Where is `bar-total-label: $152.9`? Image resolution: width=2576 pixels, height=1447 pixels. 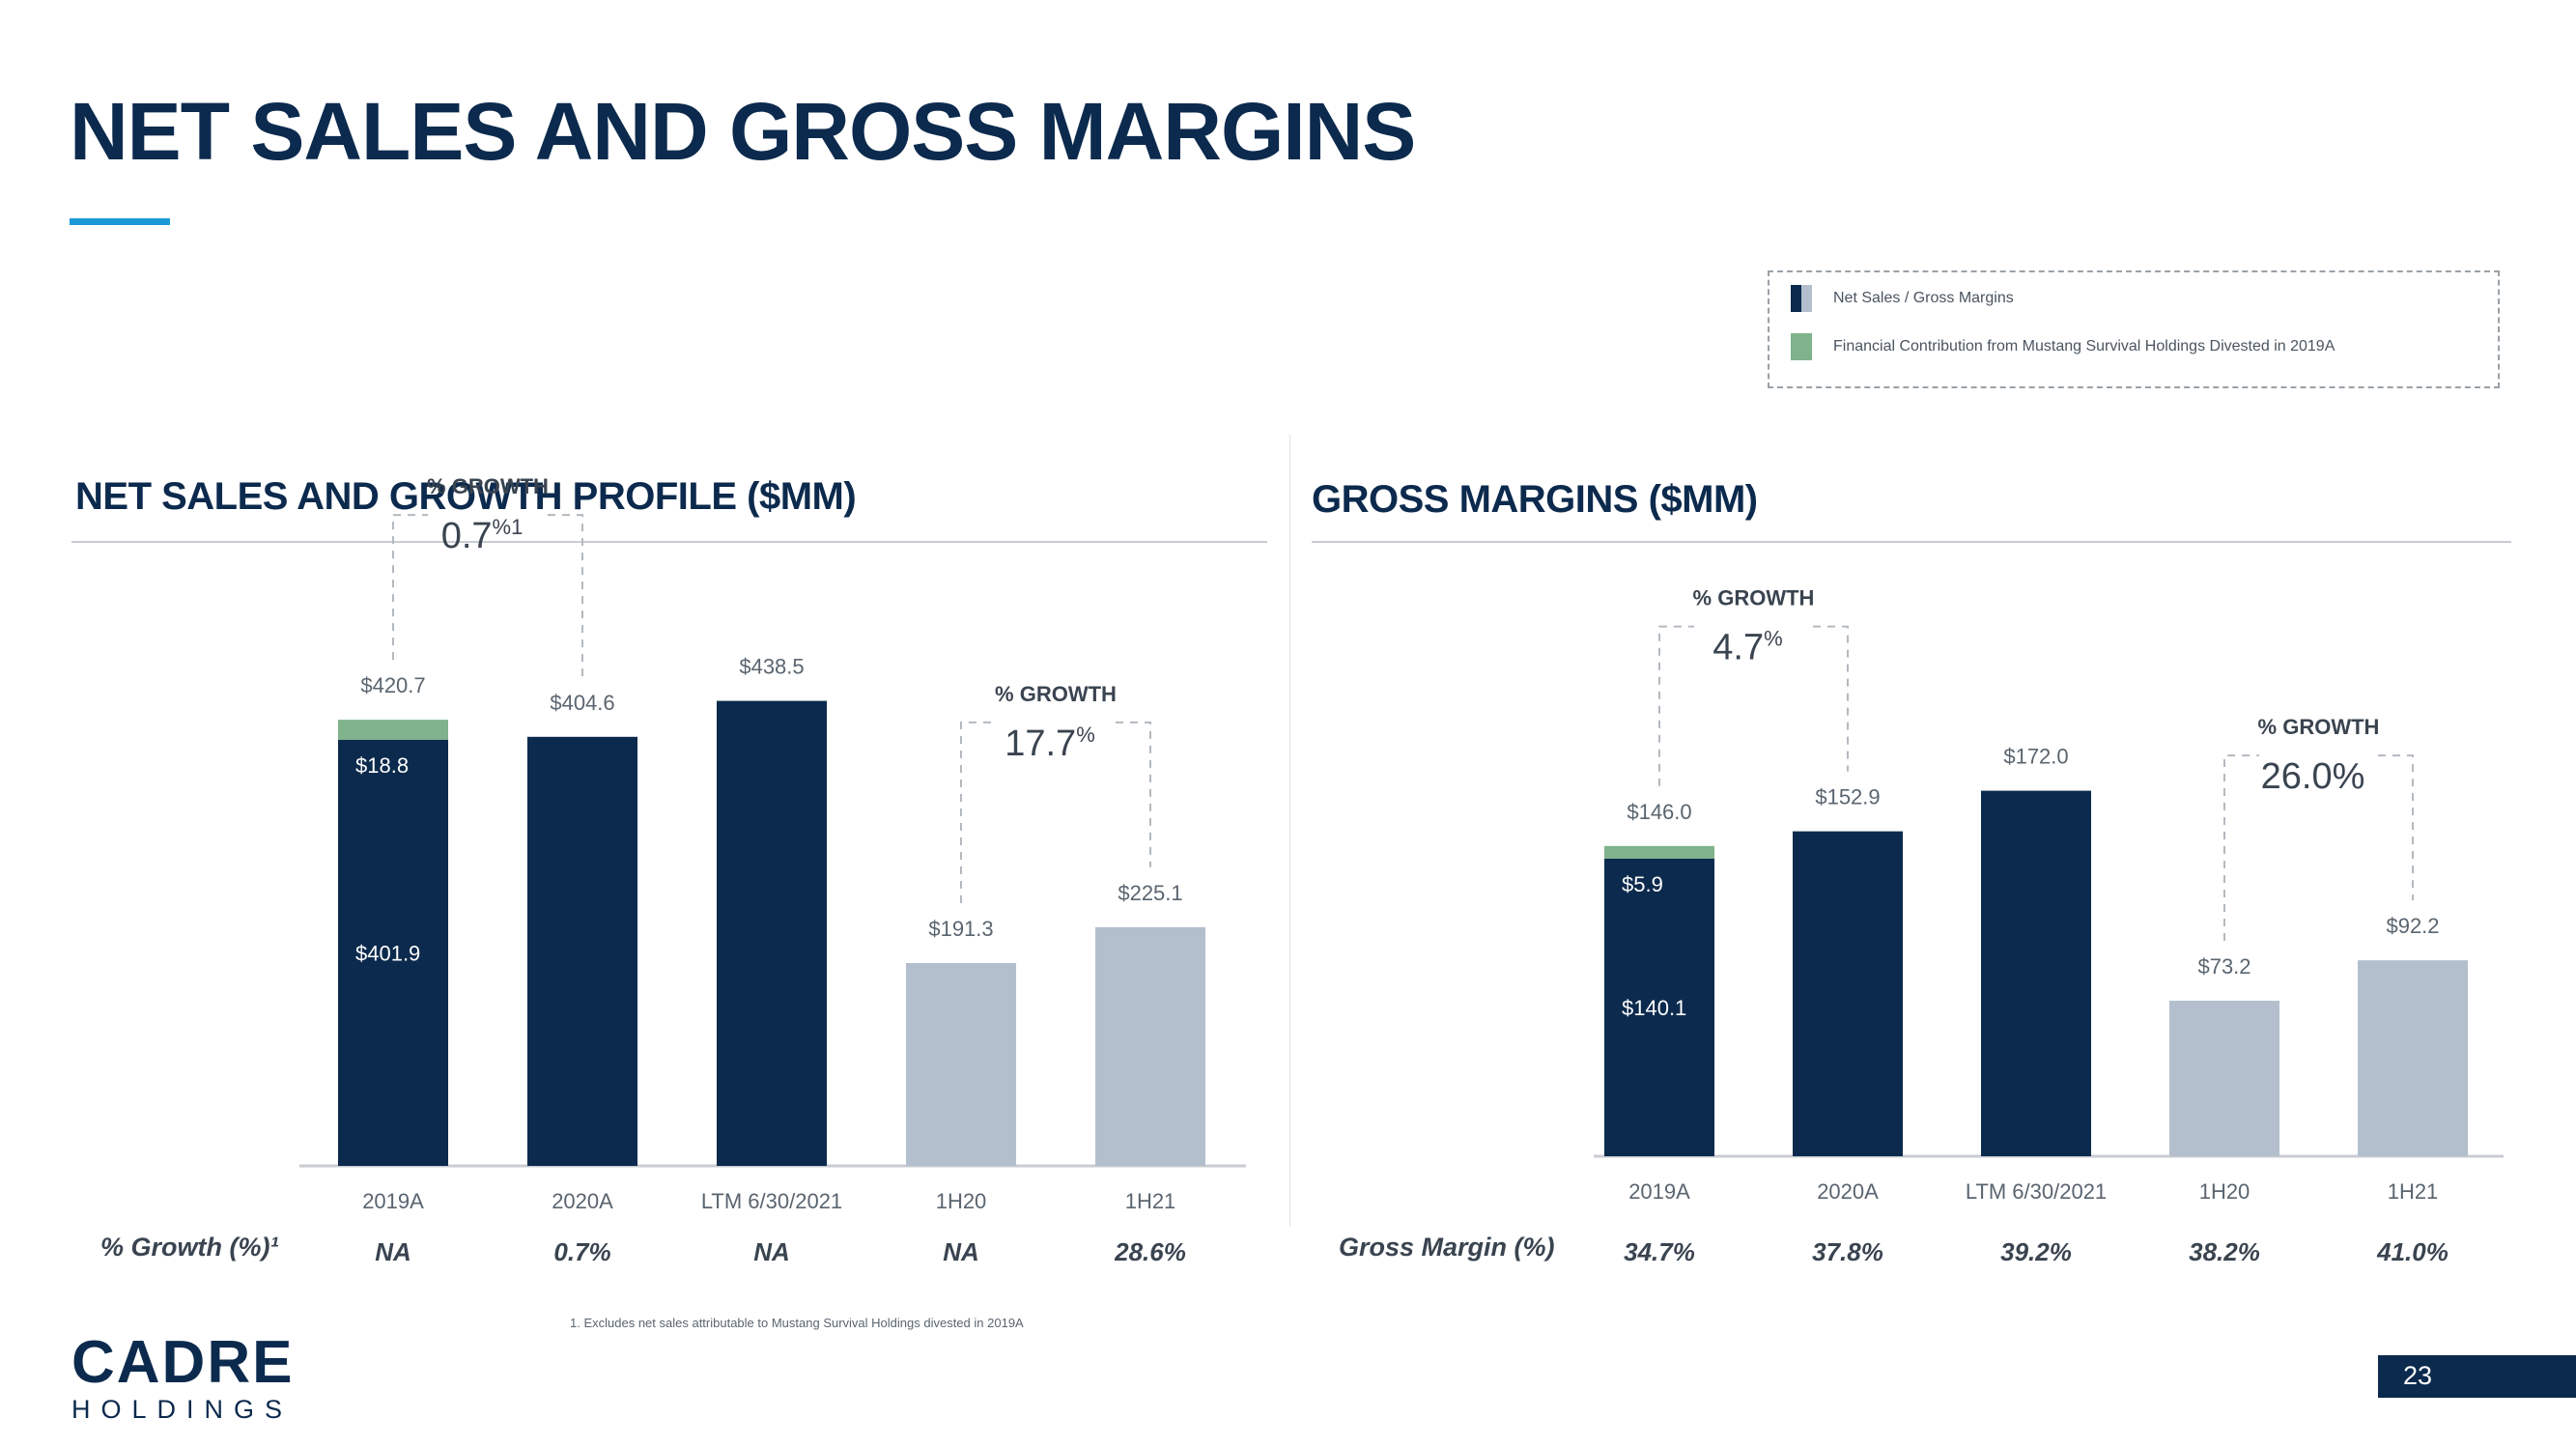 bar-total-label: $152.9 is located at coordinates (1847, 797).